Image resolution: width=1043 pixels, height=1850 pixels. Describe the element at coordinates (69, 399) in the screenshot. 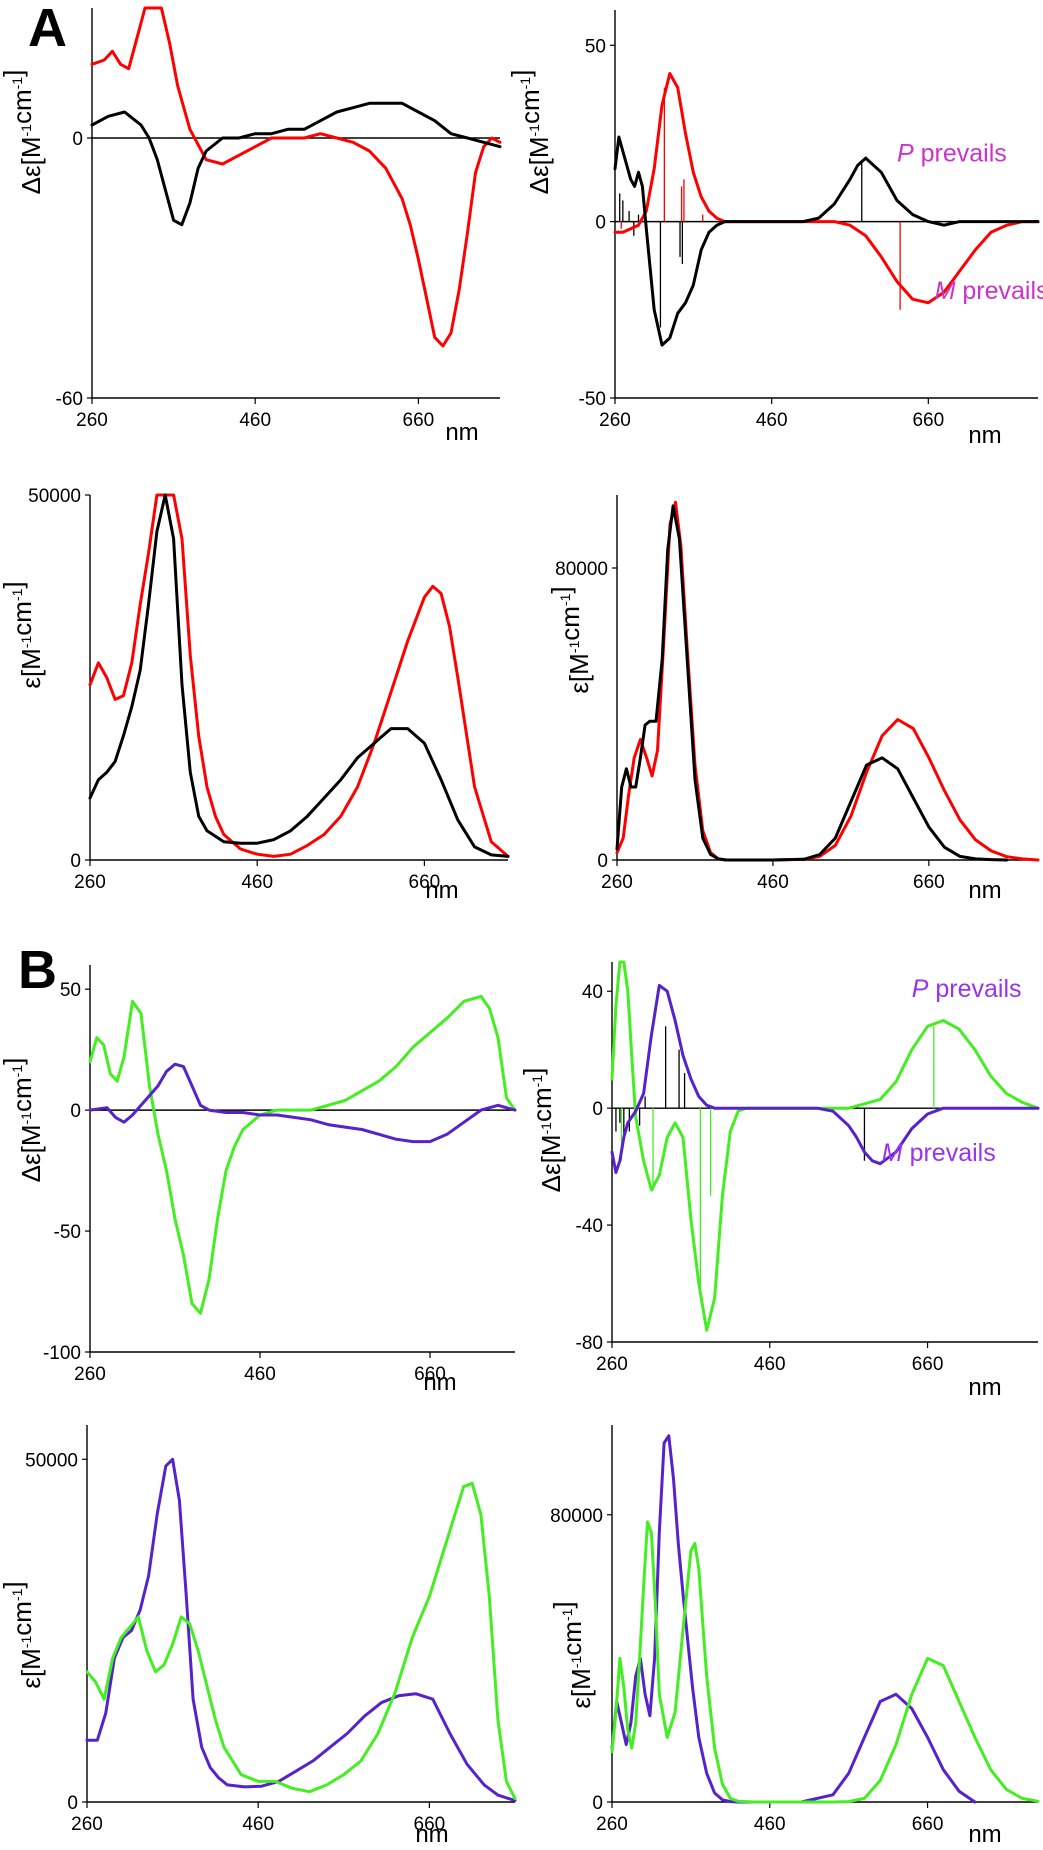

I see `y-tick-label: -60` at that location.